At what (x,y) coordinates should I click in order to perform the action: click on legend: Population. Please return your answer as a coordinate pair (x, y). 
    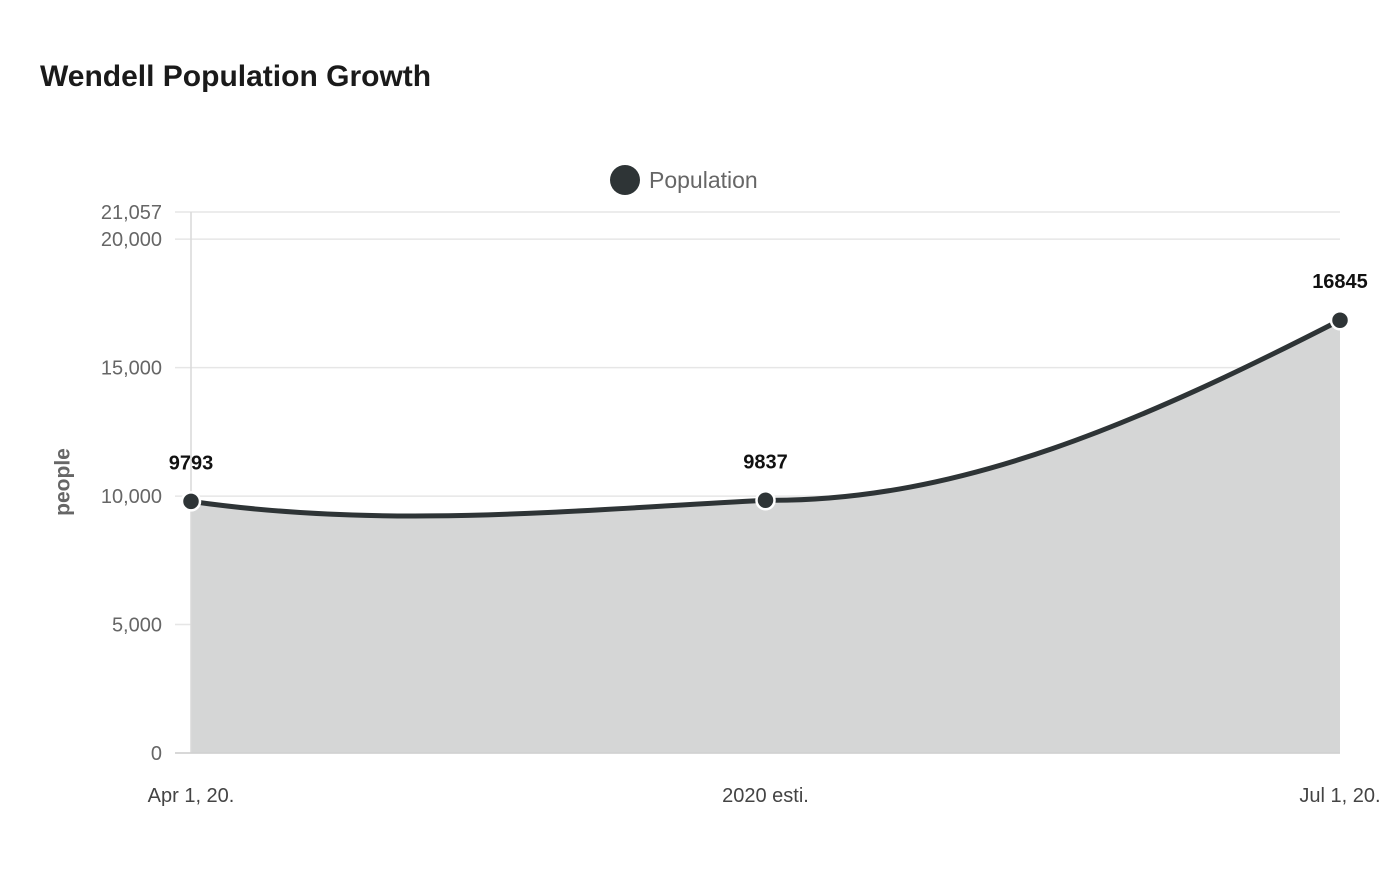
    Looking at the image, I should click on (684, 180).